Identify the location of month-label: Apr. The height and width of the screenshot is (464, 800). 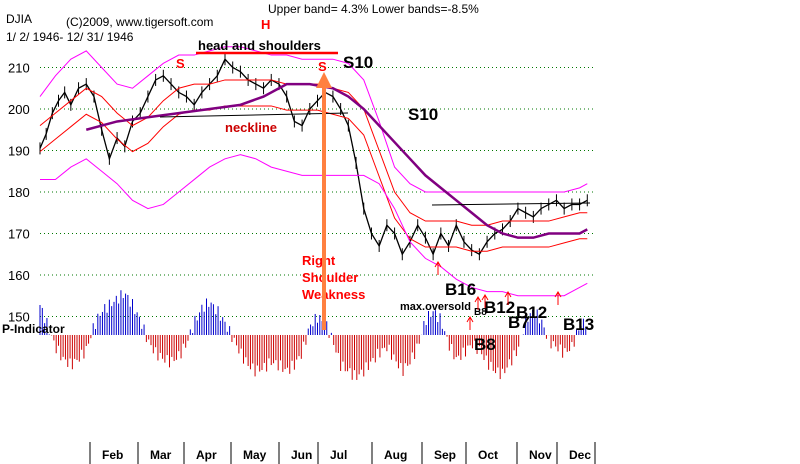
(206, 455).